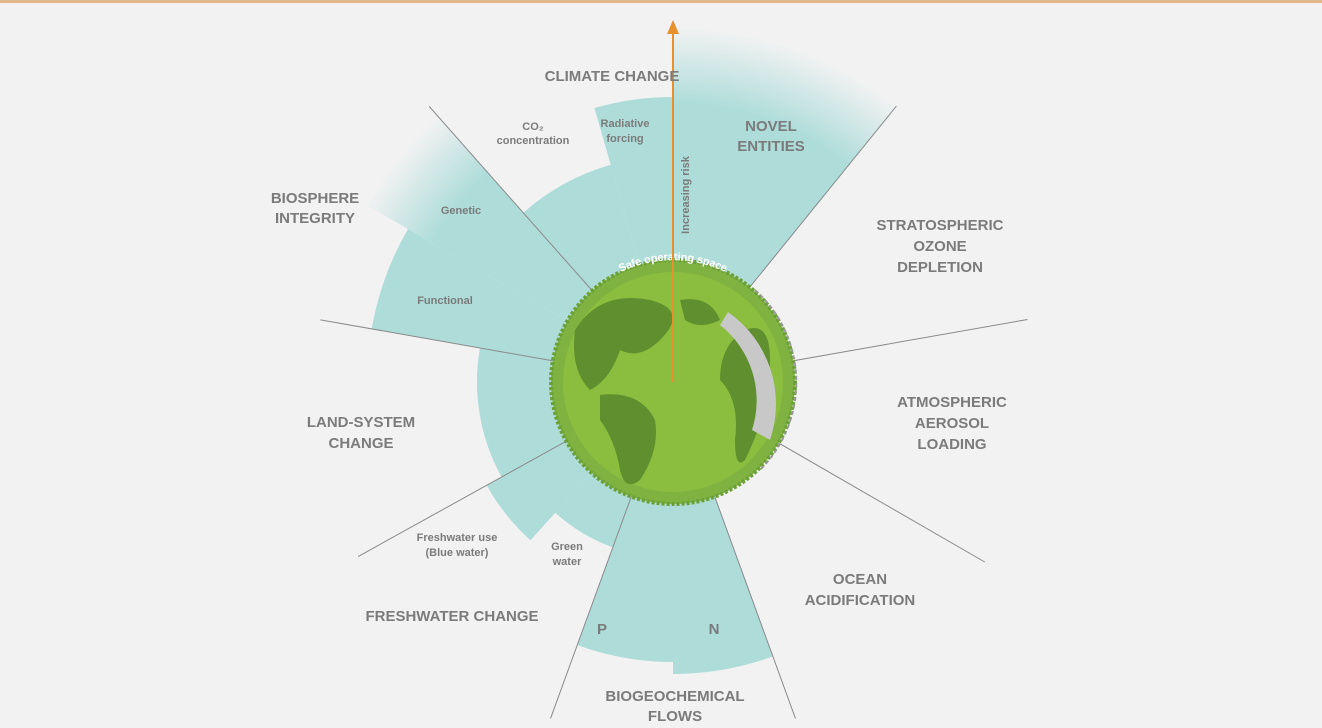 The height and width of the screenshot is (728, 1322). I want to click on dashed-boundary, so click(776, 380).